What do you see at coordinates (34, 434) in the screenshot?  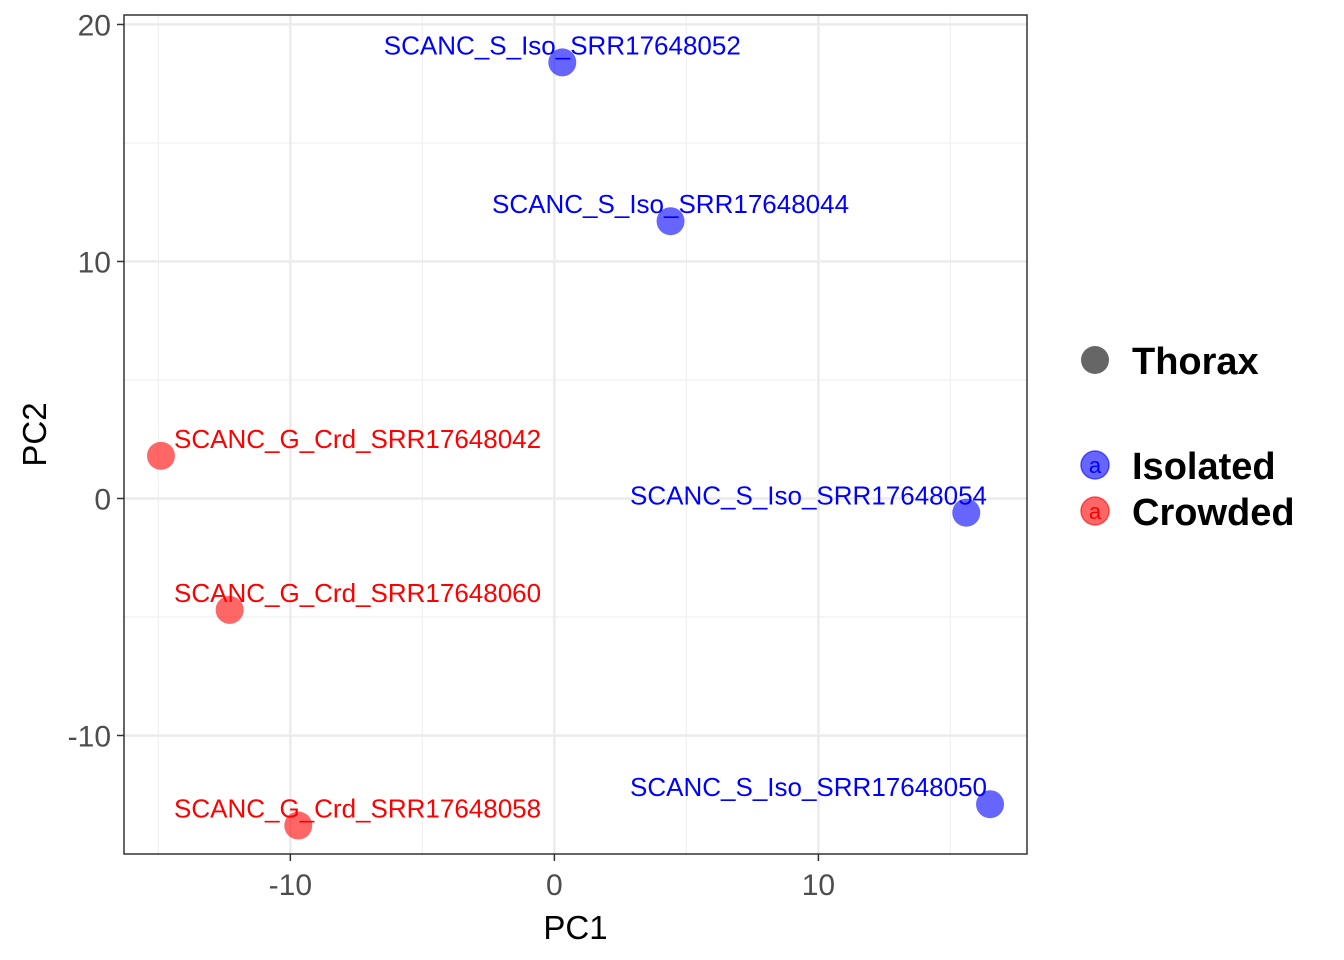 I see `y-axis-title: PC2` at bounding box center [34, 434].